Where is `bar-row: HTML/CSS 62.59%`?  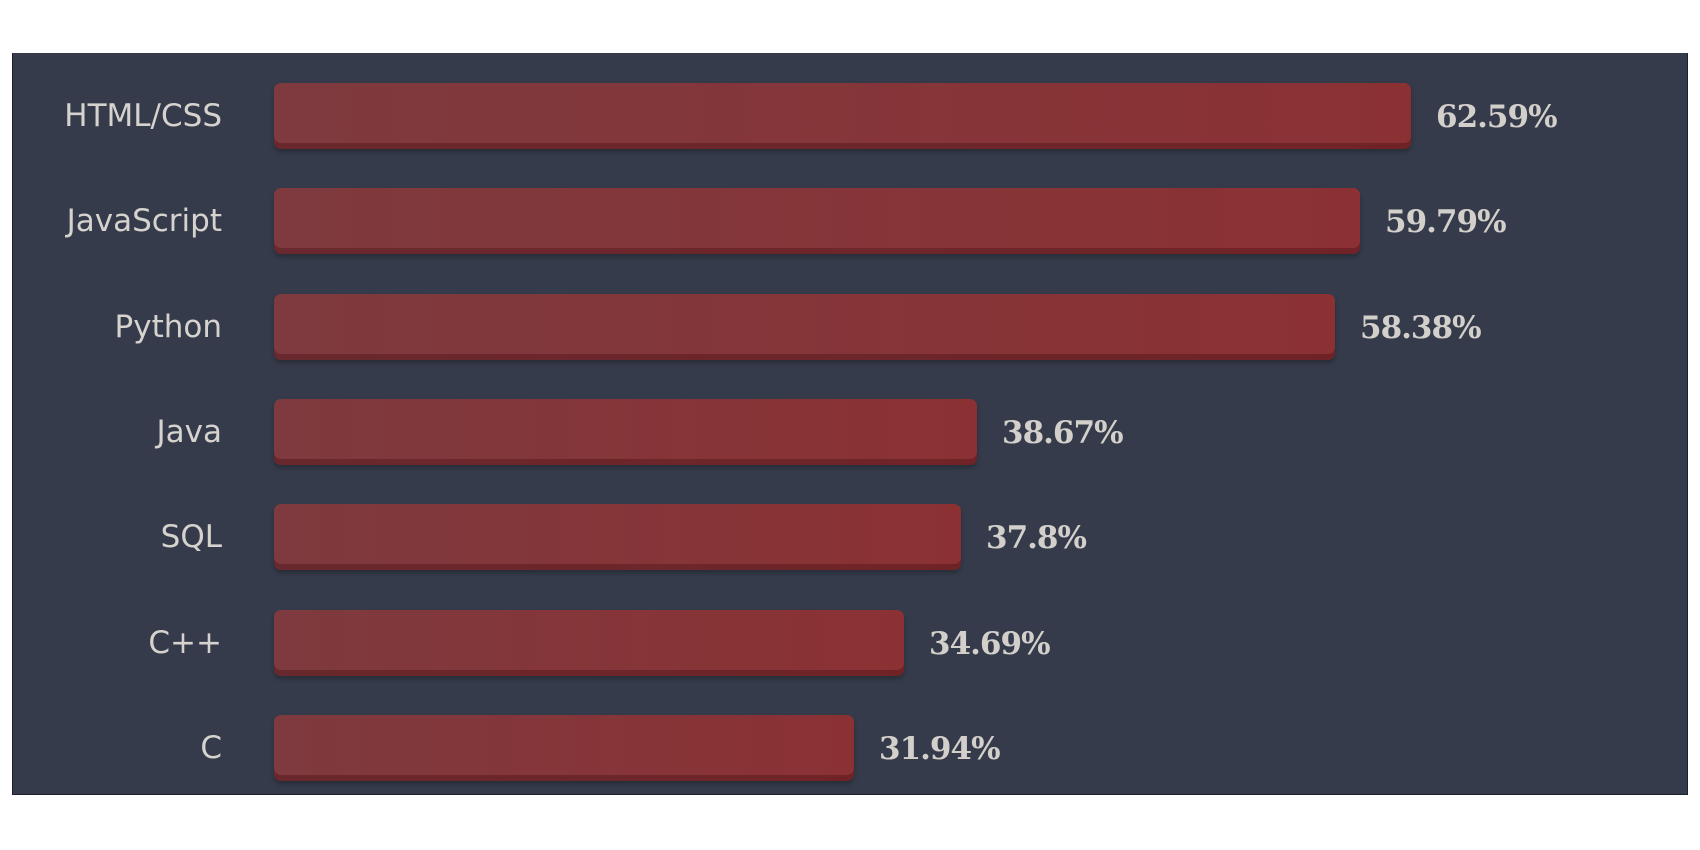
bar-row: HTML/CSS 62.59% is located at coordinates (850, 116).